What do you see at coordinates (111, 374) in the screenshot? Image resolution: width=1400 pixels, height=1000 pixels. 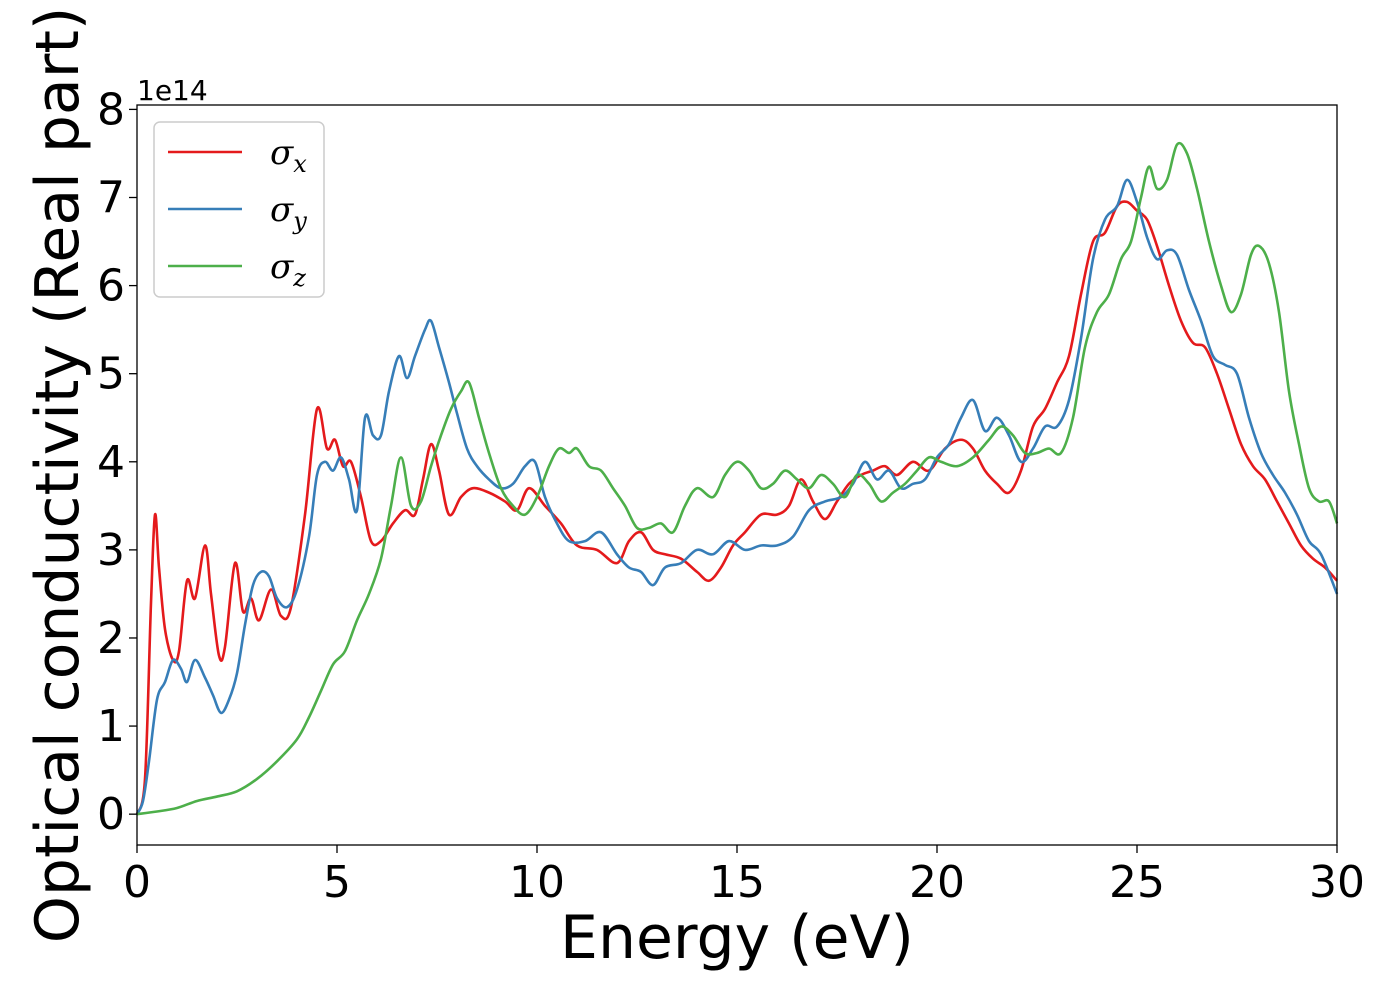 I see `y-tick-label: 5` at bounding box center [111, 374].